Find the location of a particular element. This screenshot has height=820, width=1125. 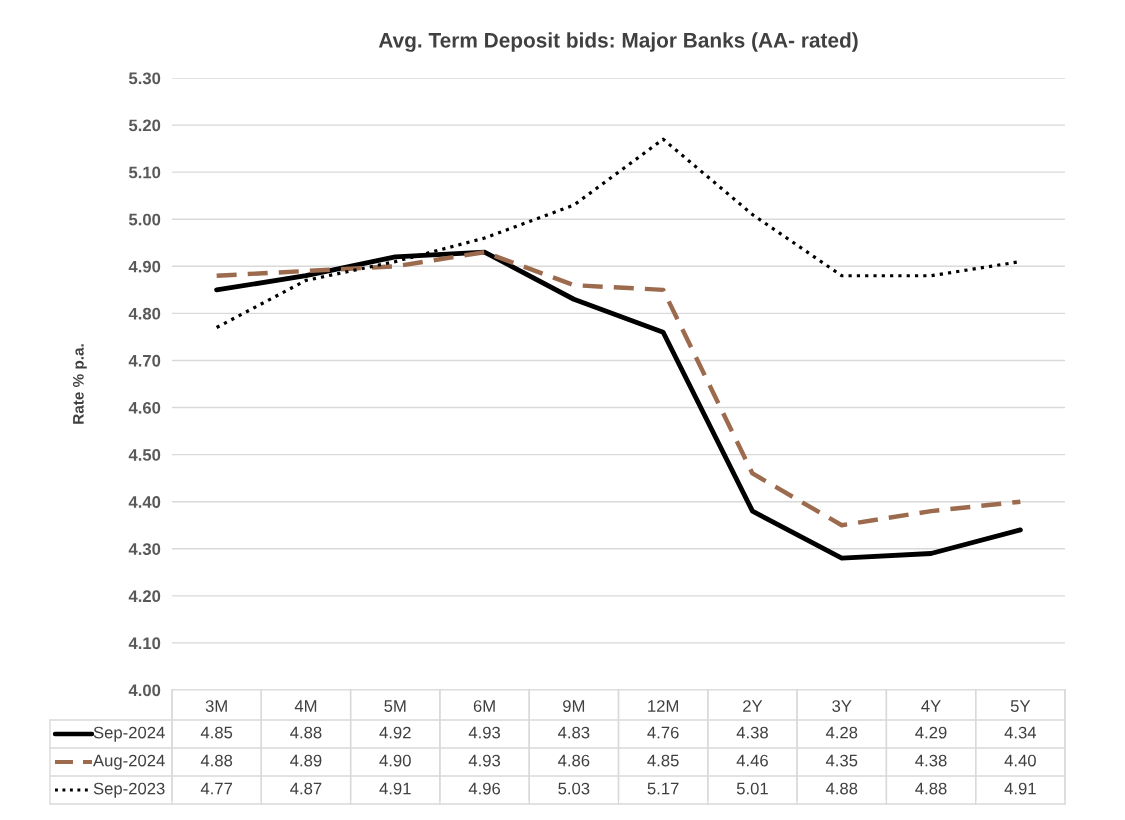

y-tick-label: 4.80 is located at coordinates (144, 313).